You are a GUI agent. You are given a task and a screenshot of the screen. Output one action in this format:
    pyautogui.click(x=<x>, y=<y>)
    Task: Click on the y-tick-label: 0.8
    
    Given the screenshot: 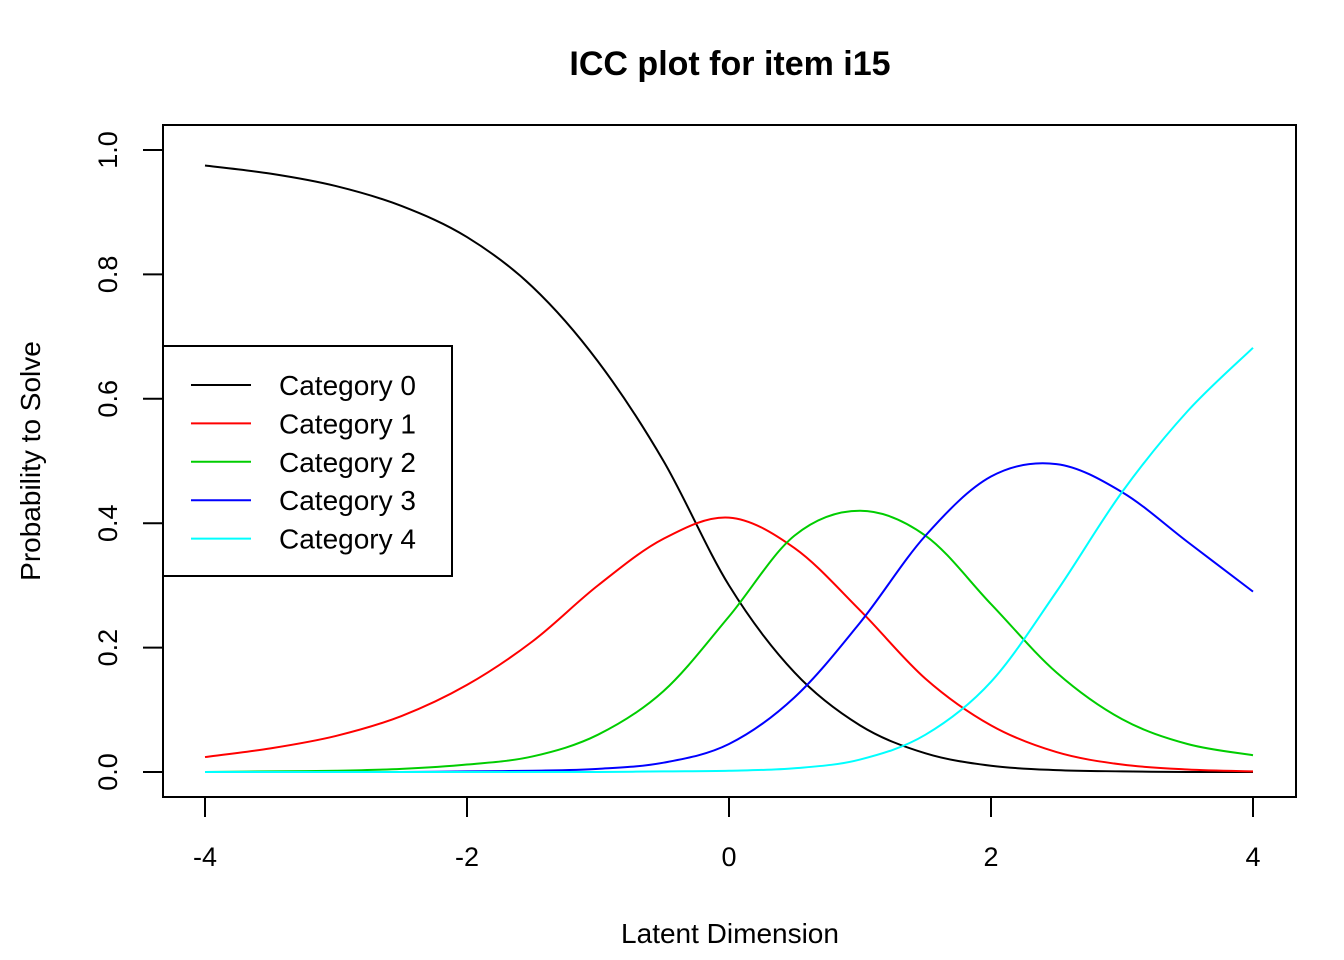 What is the action you would take?
    pyautogui.click(x=108, y=275)
    